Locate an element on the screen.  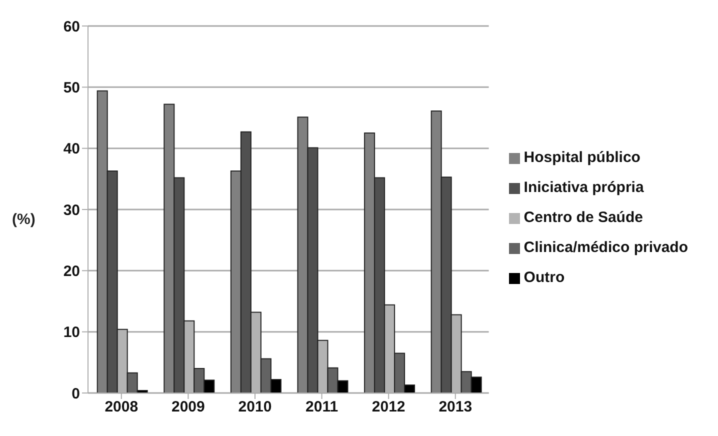
legend-label: Clinica/médico privado is located at coordinates (606, 247).